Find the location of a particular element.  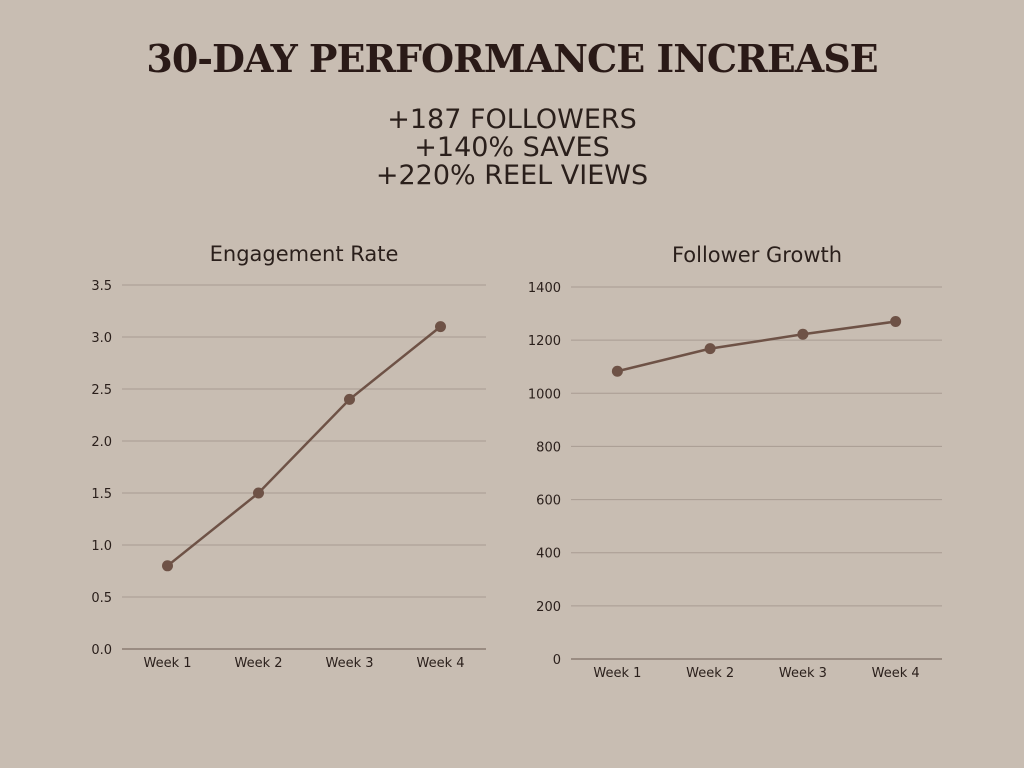

engagement-y-tick-label: 3.0 is located at coordinates (101, 338).